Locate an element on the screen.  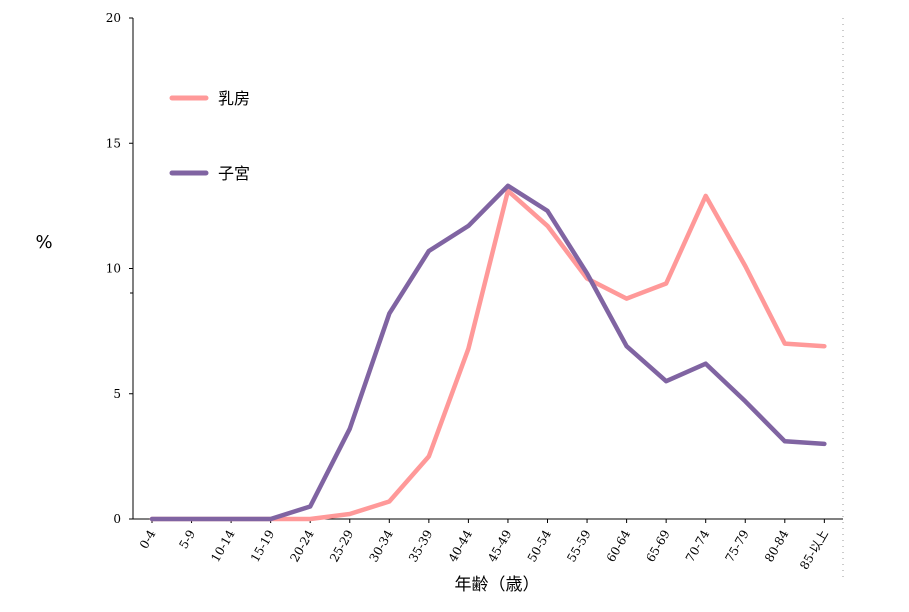
x-axis-label: 年齢（歳） is located at coordinates (497, 585).